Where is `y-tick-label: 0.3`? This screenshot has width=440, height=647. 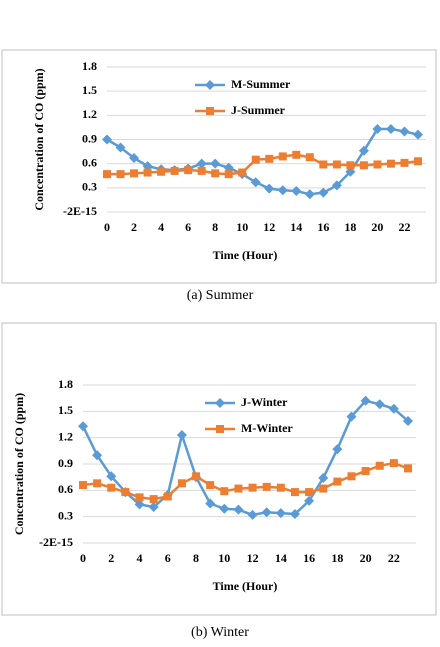 y-tick-label: 0.3 is located at coordinates (65, 515).